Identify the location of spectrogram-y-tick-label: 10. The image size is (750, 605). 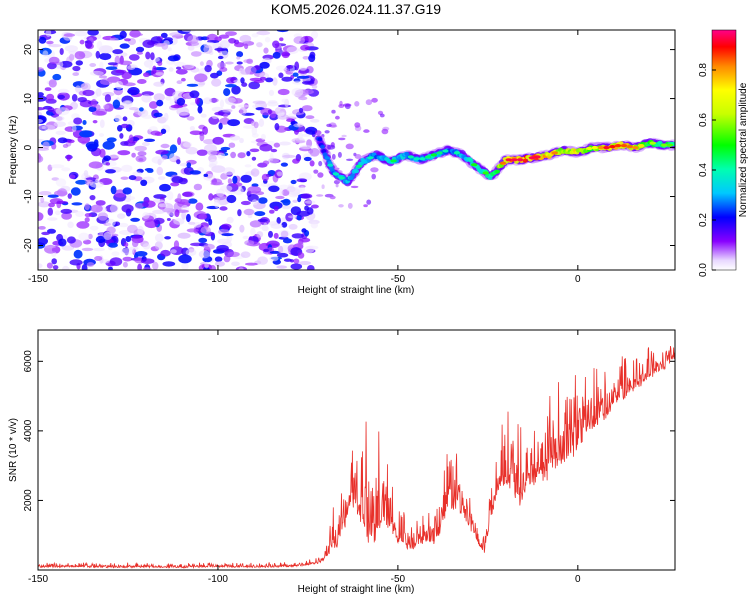
(28, 99).